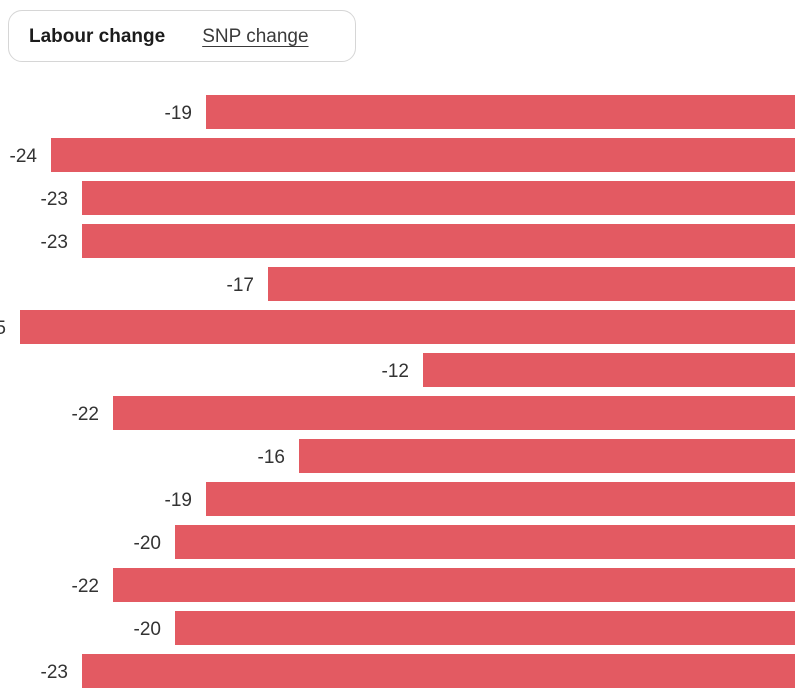 The height and width of the screenshot is (690, 795). Describe the element at coordinates (182, 36) in the screenshot. I see `change-toggle: Labour change SNP change` at that location.